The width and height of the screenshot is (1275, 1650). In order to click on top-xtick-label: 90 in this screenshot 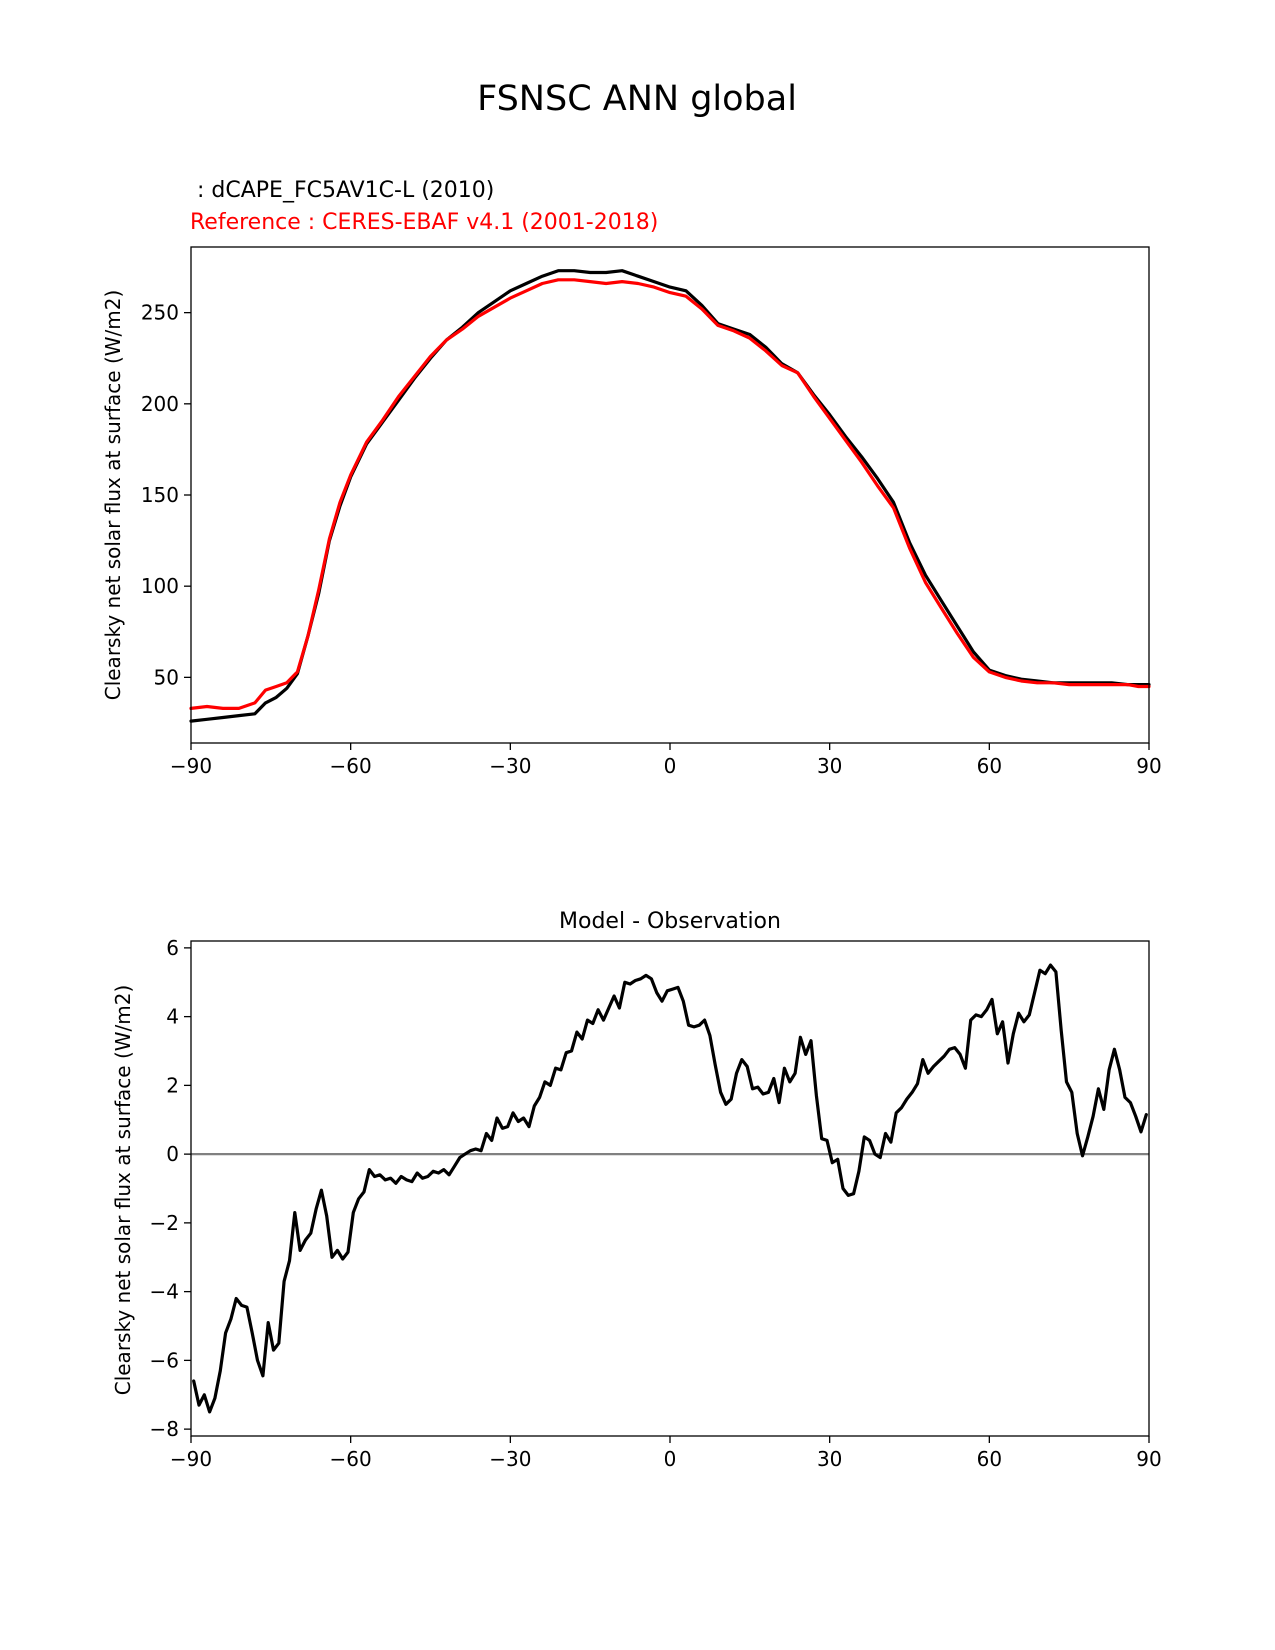, I will do `click(1148, 766)`.